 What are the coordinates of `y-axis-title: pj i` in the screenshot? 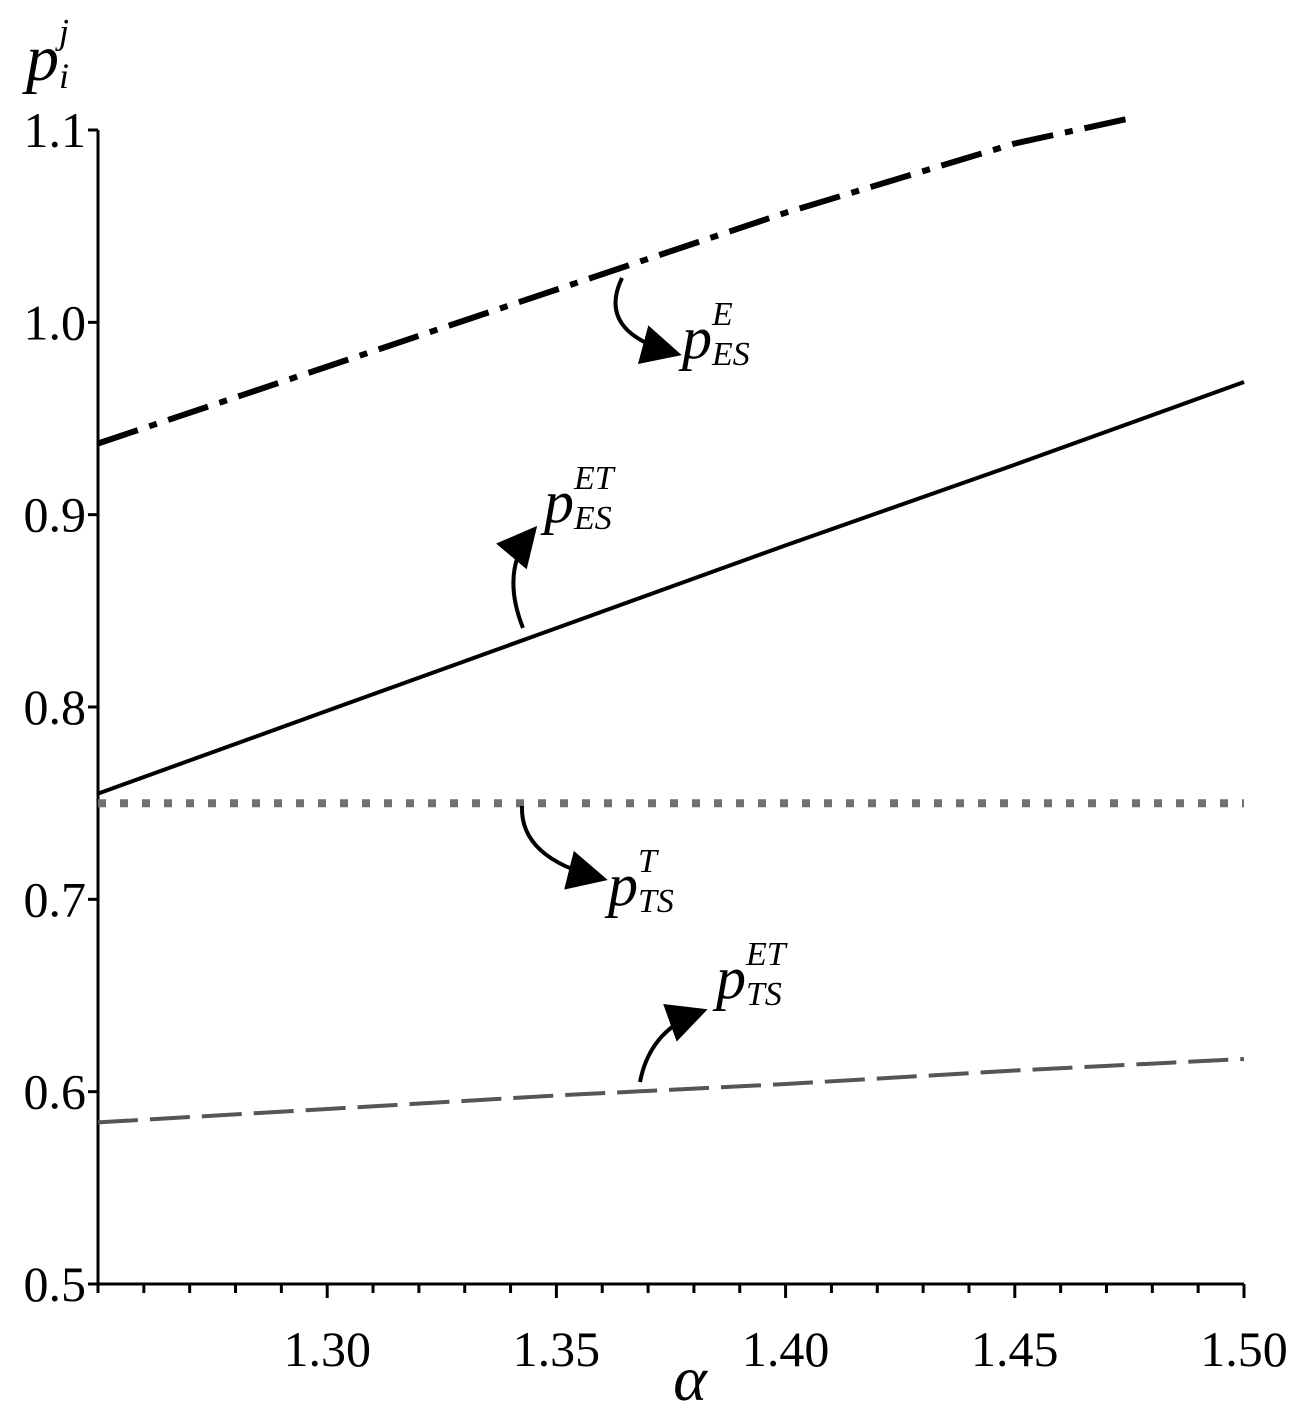 It's located at (45, 54).